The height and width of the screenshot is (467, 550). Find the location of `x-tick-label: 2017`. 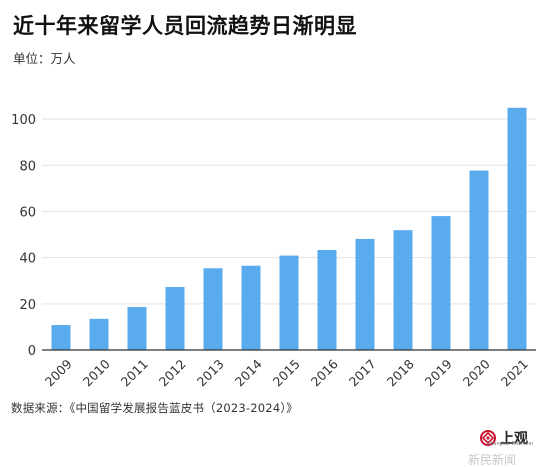

x-tick-label: 2017 is located at coordinates (362, 372).